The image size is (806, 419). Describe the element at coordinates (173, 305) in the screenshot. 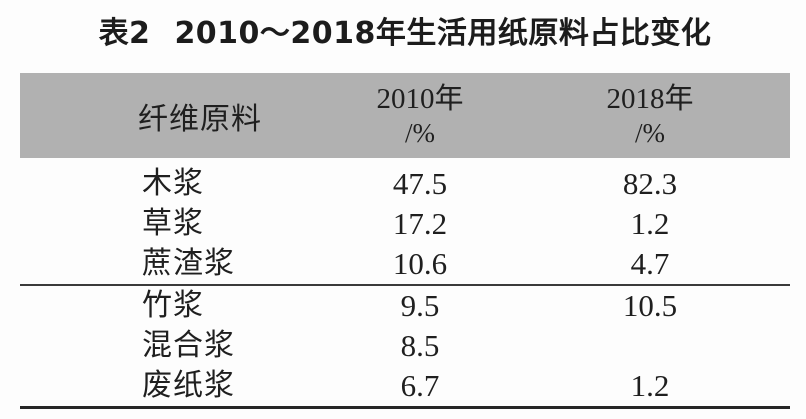

I see `cell-material: 竹浆` at that location.